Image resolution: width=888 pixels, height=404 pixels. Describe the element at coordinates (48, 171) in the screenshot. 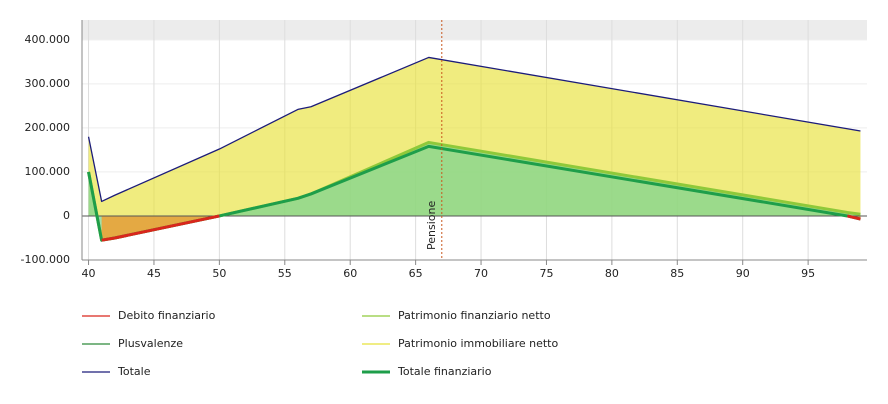

I see `y-tick-label: 100.000` at that location.